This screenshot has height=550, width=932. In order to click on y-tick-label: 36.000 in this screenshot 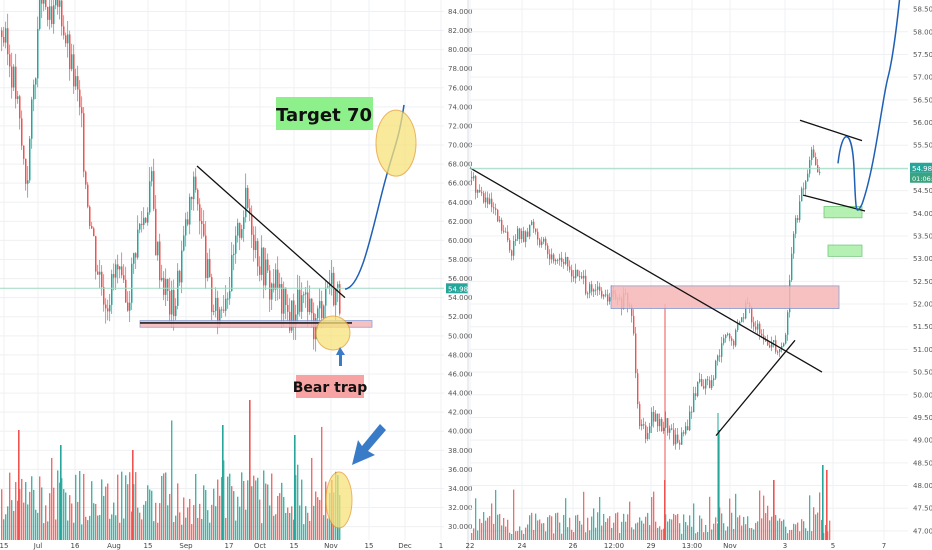, I will do `click(460, 470)`.